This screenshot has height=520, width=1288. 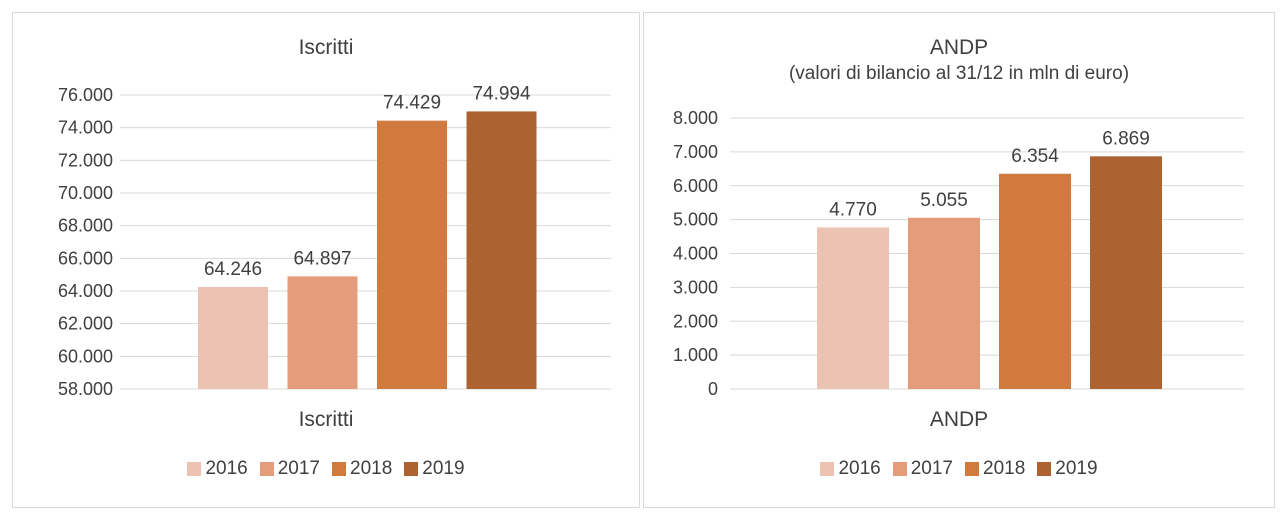 I want to click on y-tick-label: 68.000, so click(x=85, y=226).